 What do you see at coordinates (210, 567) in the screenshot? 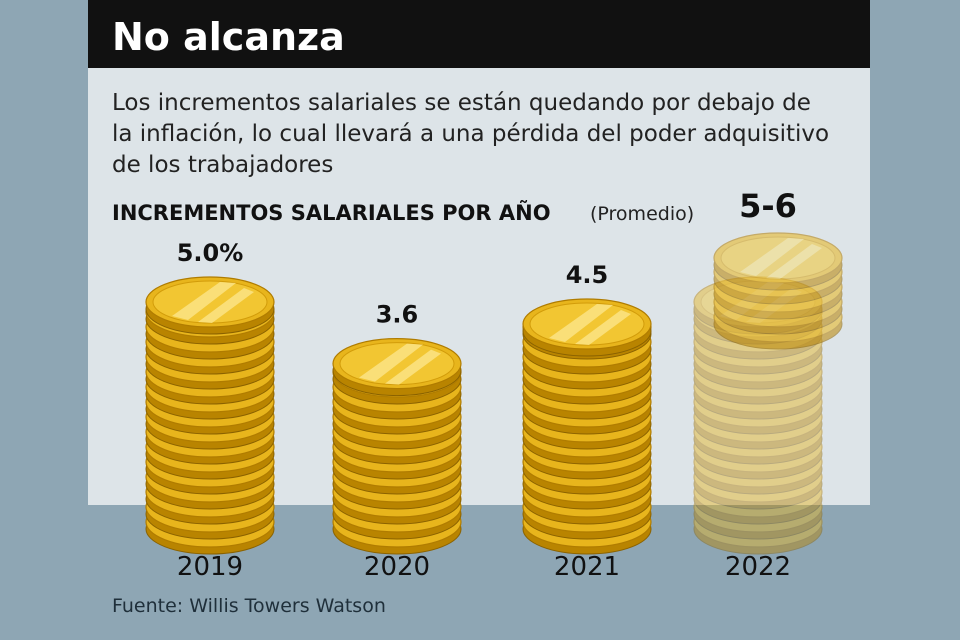
I see `x-tick-label: 2019` at bounding box center [210, 567].